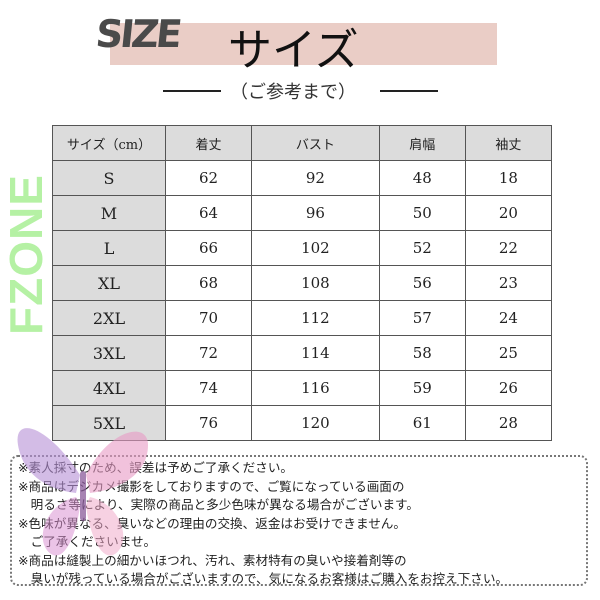 The image size is (600, 600). What do you see at coordinates (109, 248) in the screenshot?
I see `size-label: L` at bounding box center [109, 248].